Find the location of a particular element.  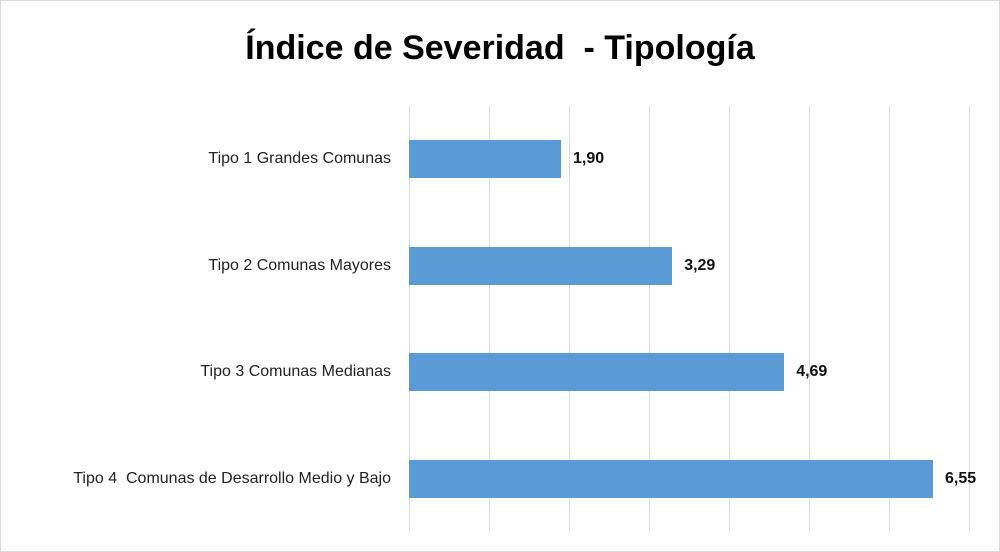

y-tick-label: Tipo 1 Grandes Comunas is located at coordinates (299, 159).